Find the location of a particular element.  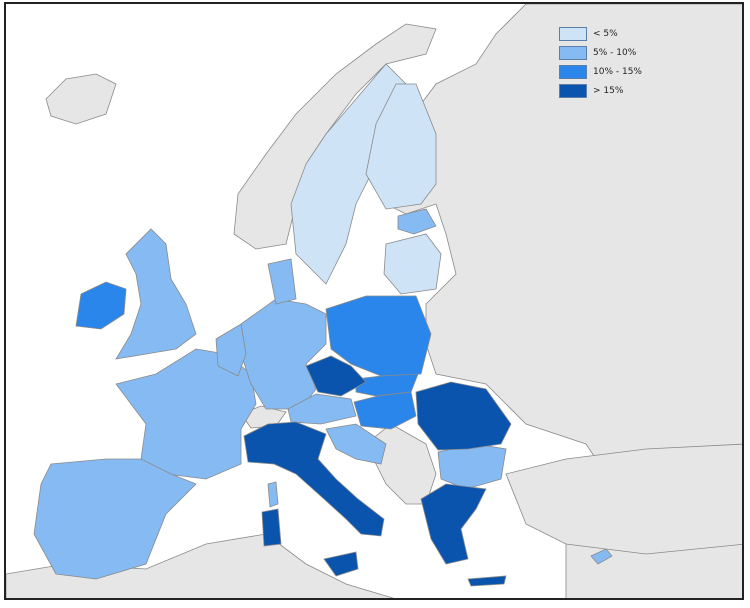

legend-label: > 15% is located at coordinates (608, 90).